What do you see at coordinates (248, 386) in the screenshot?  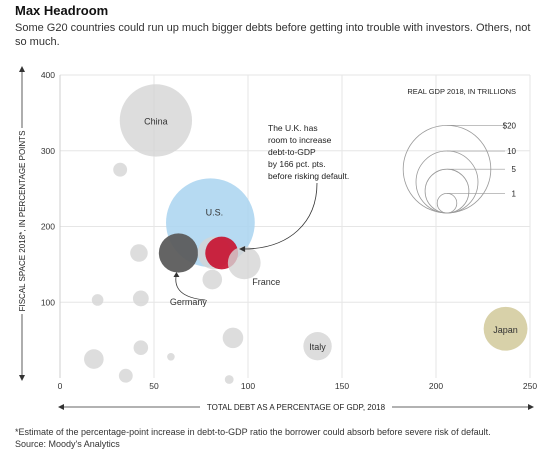 I see `x-tick-label: 100` at bounding box center [248, 386].